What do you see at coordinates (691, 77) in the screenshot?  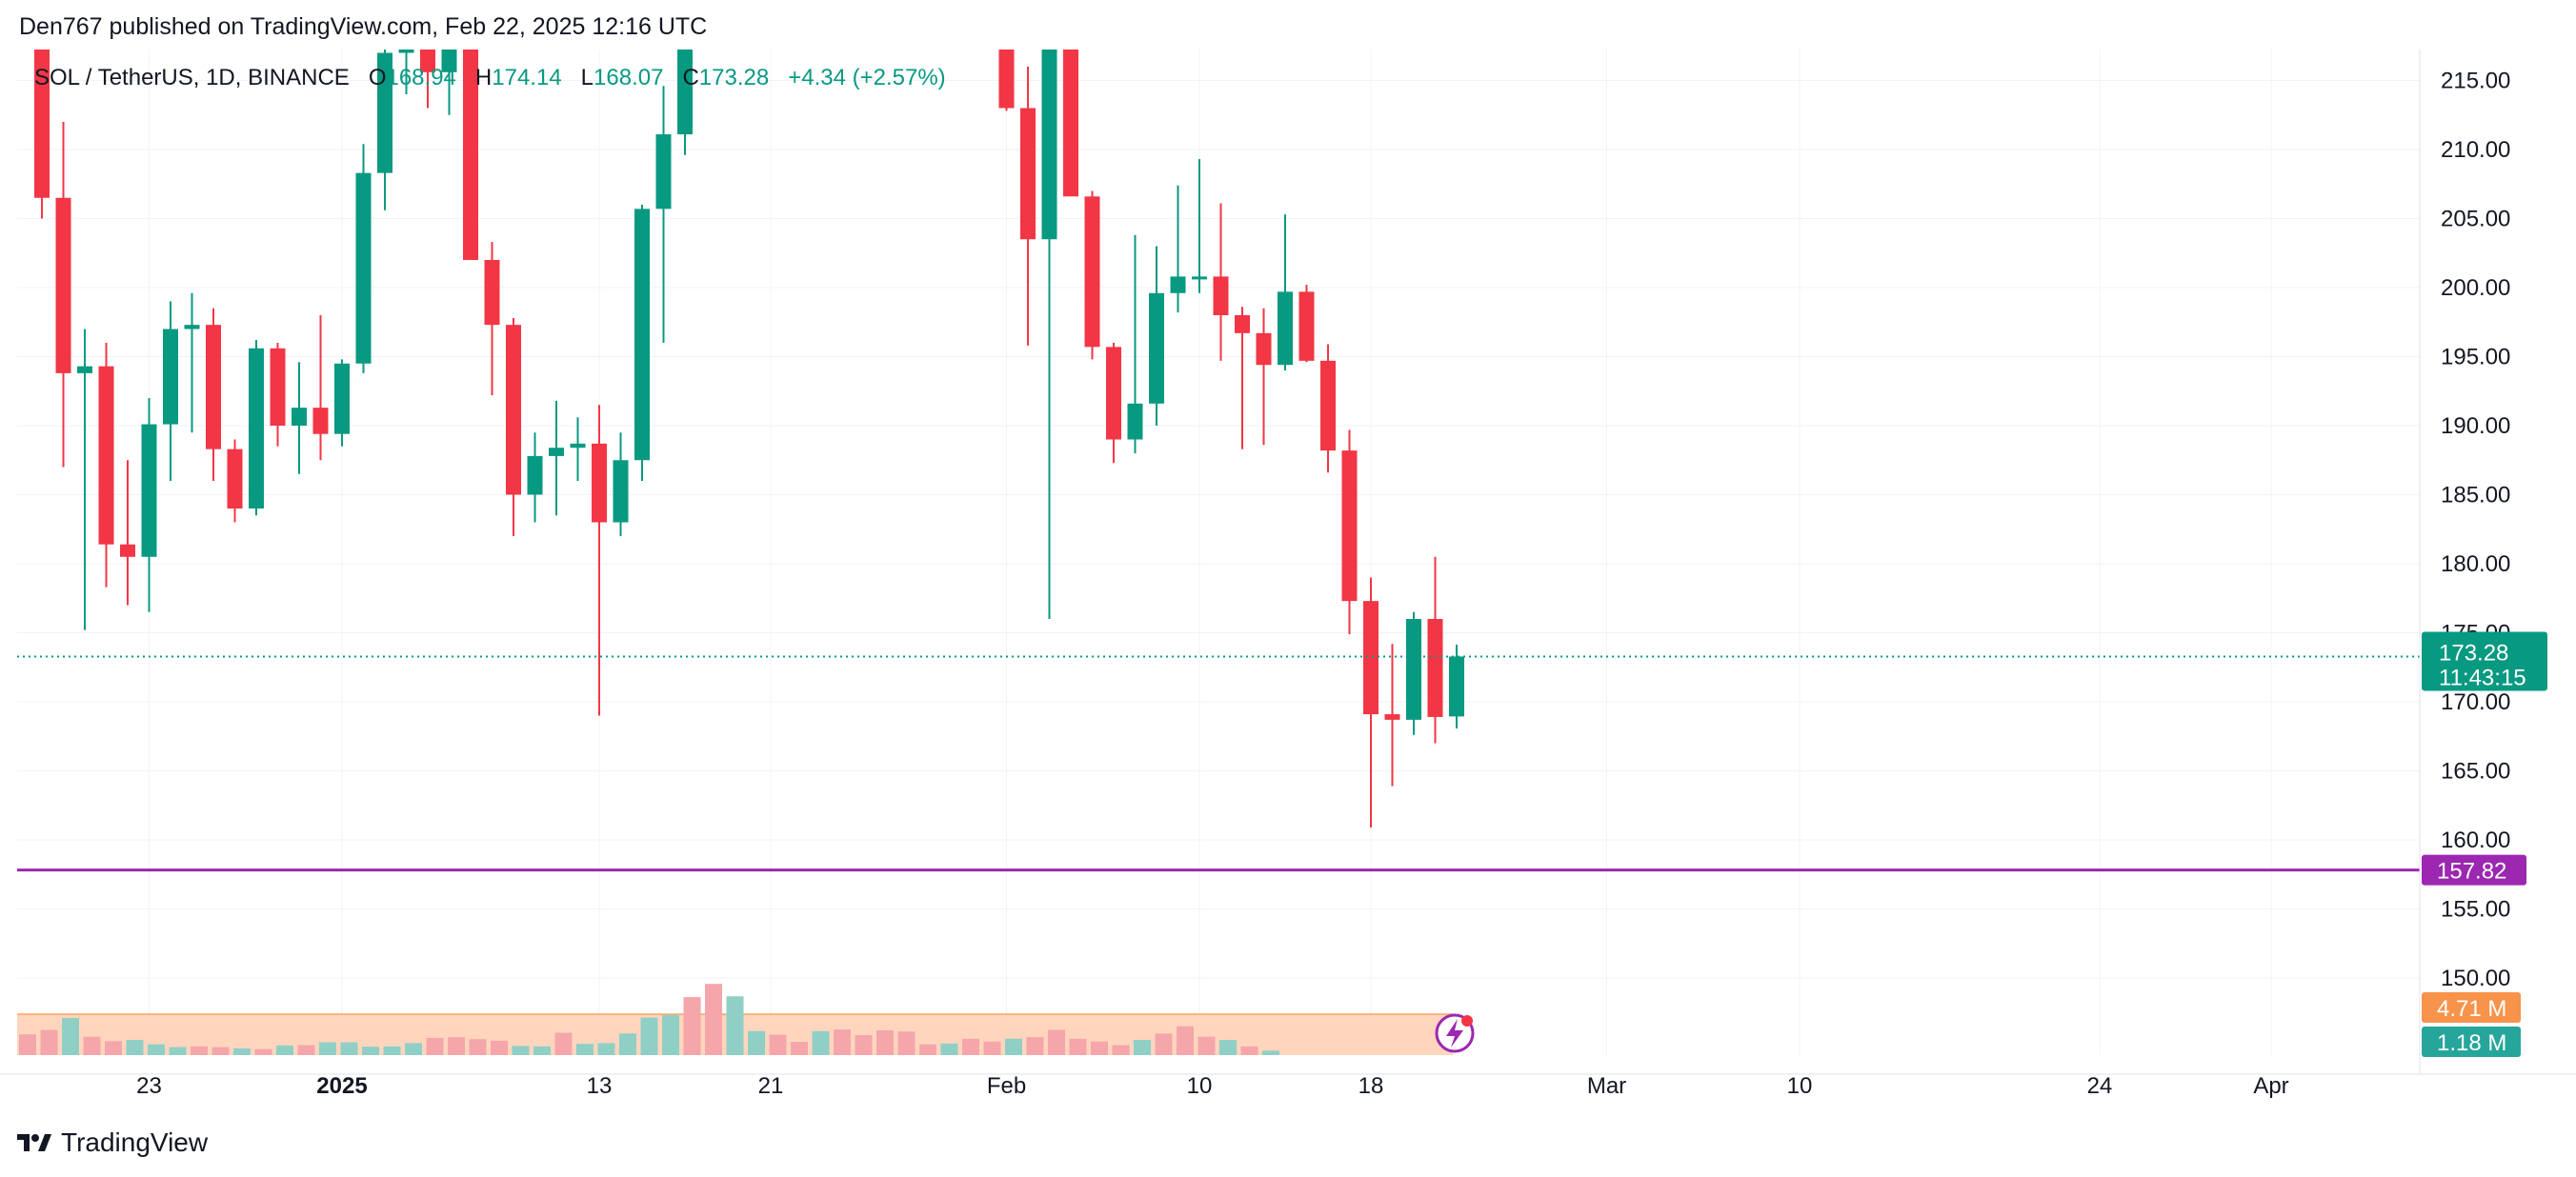 I see `close-label: C` at bounding box center [691, 77].